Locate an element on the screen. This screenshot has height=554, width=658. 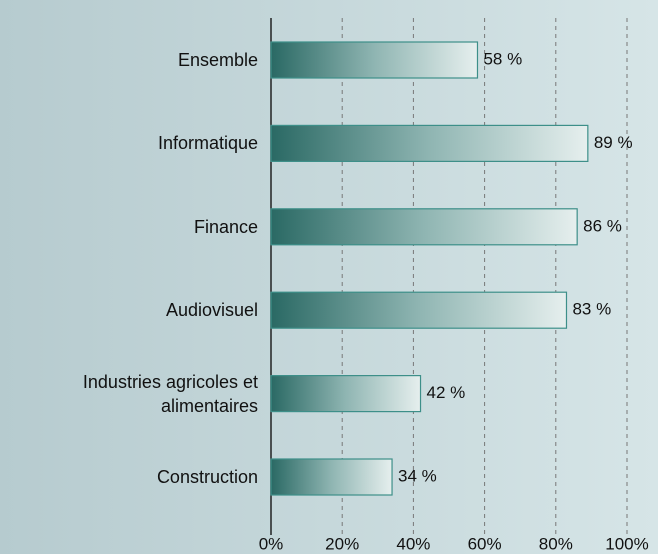
x-tick-label: 100% is located at coordinates (626, 543).